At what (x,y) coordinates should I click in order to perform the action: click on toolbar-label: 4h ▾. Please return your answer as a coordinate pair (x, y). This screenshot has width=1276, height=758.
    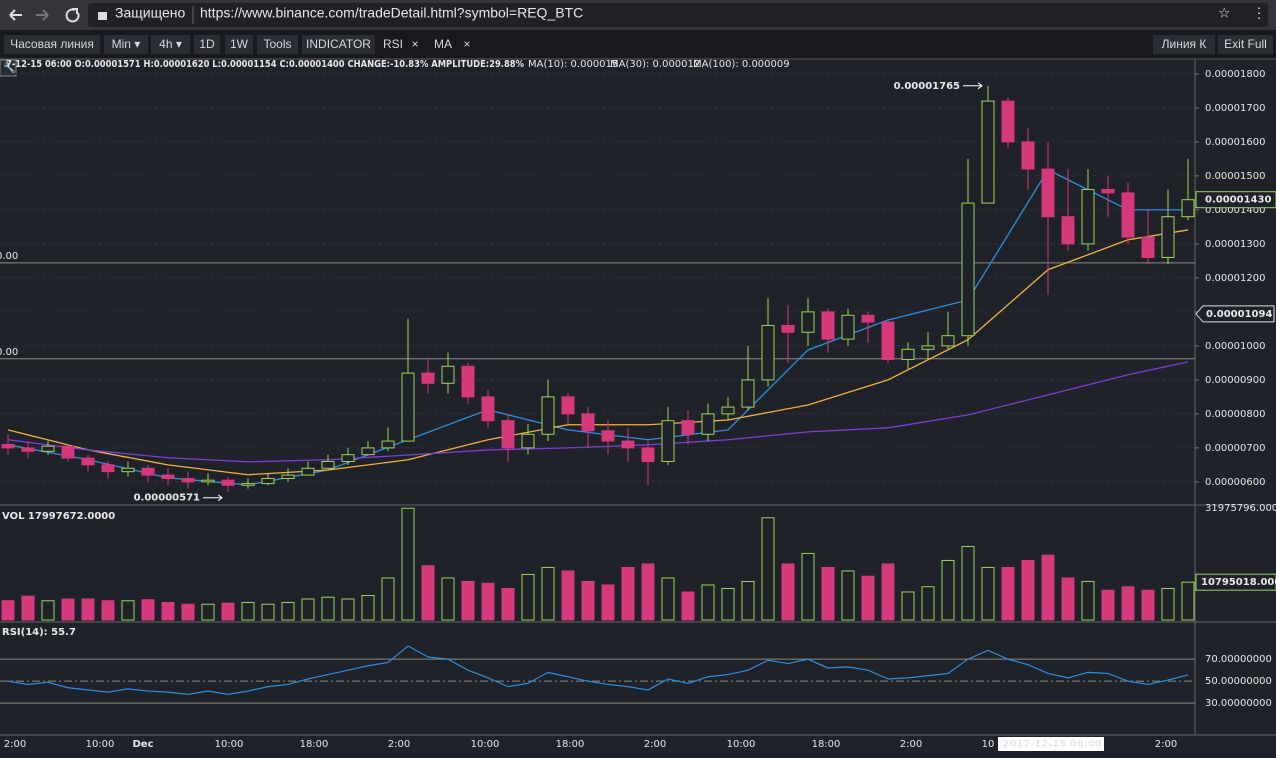
    Looking at the image, I should click on (170, 44).